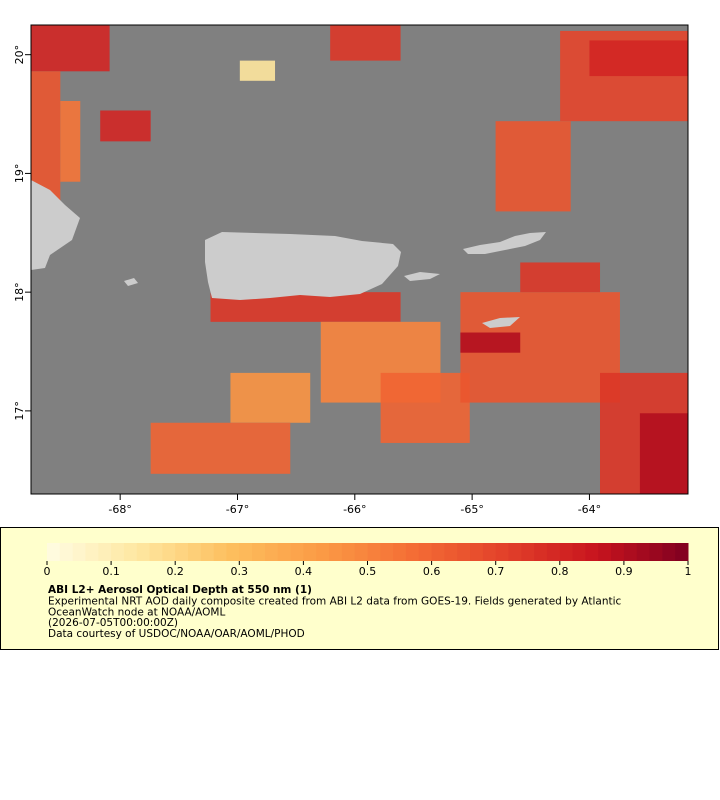 The width and height of the screenshot is (720, 800). What do you see at coordinates (303, 266) in the screenshot?
I see `puerto-rico` at bounding box center [303, 266].